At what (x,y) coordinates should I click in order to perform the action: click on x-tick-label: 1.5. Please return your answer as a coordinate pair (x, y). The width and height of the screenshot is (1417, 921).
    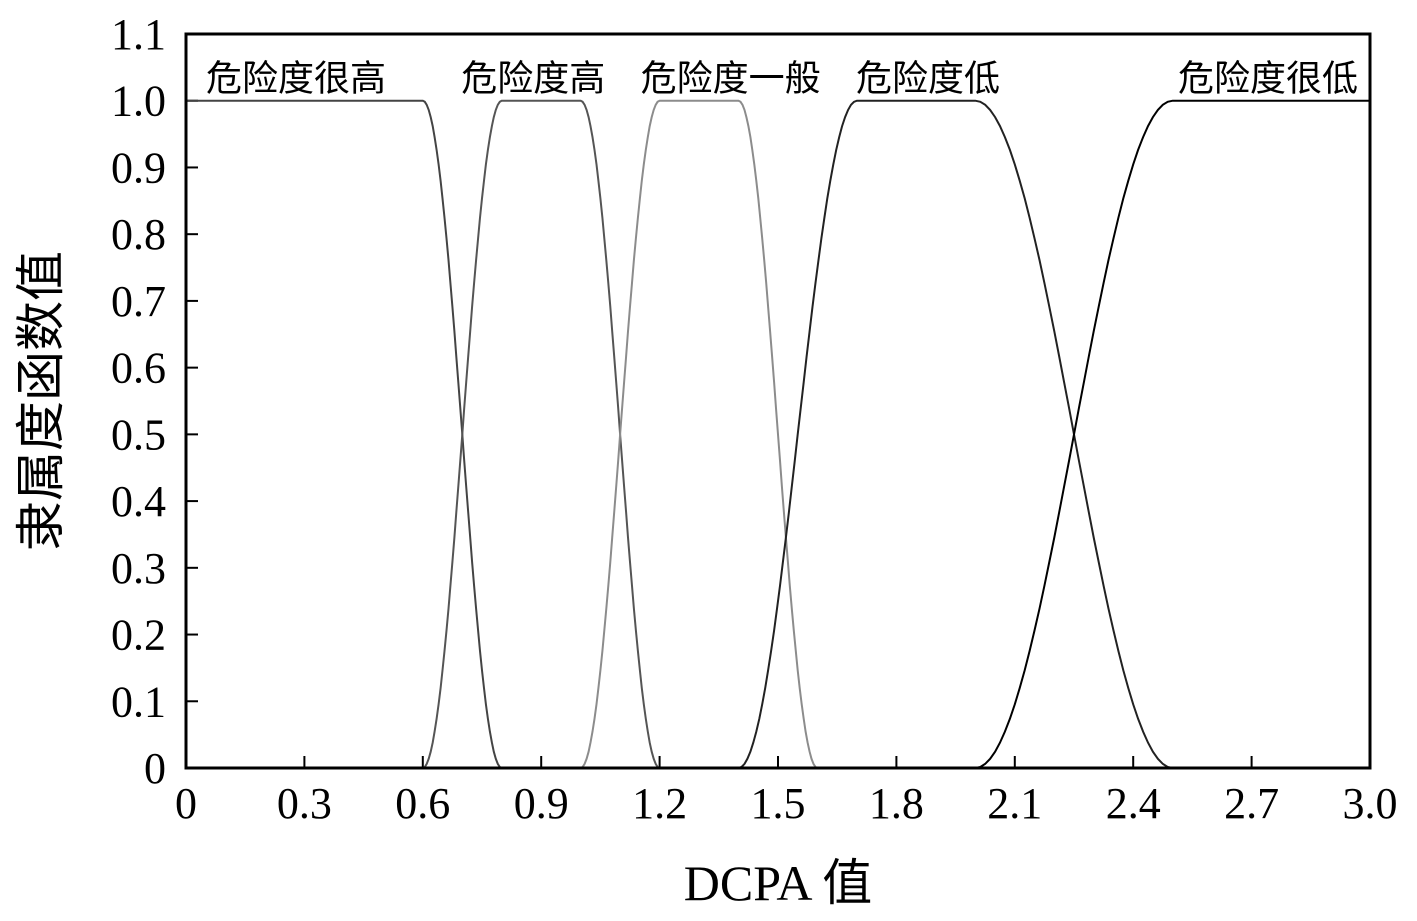
    Looking at the image, I should click on (778, 803).